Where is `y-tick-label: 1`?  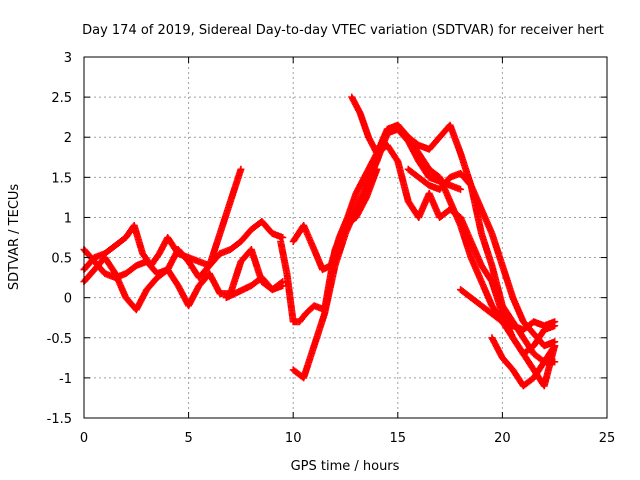
y-tick-label: 1 is located at coordinates (68, 218).